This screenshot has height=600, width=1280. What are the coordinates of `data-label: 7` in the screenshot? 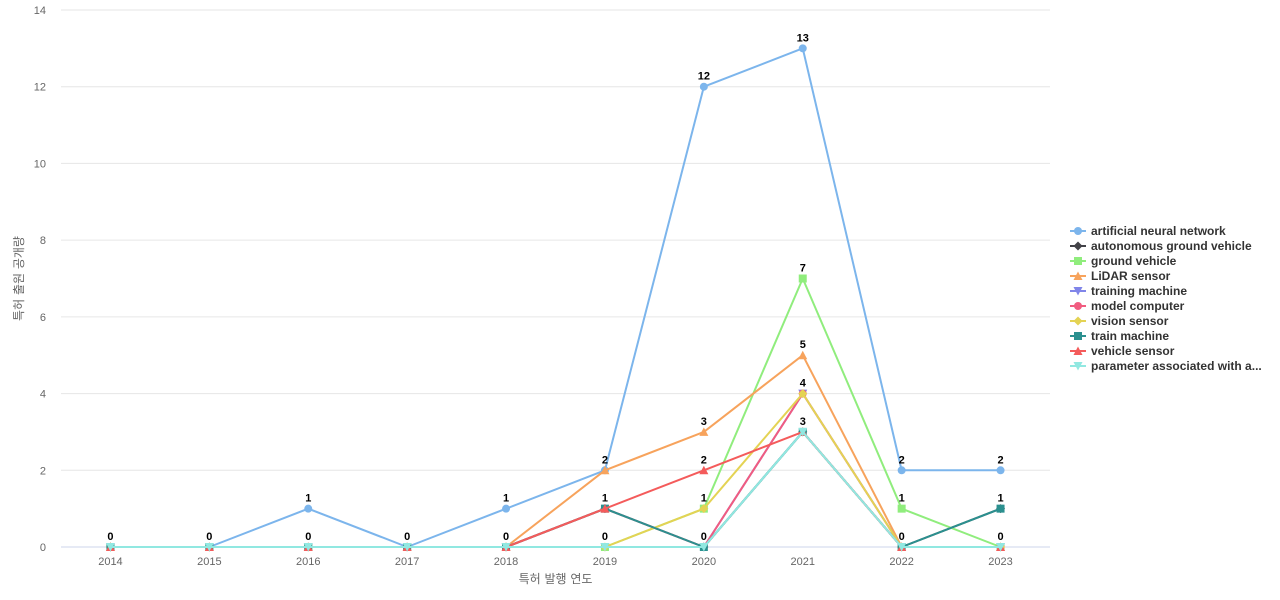 It's located at (803, 269).